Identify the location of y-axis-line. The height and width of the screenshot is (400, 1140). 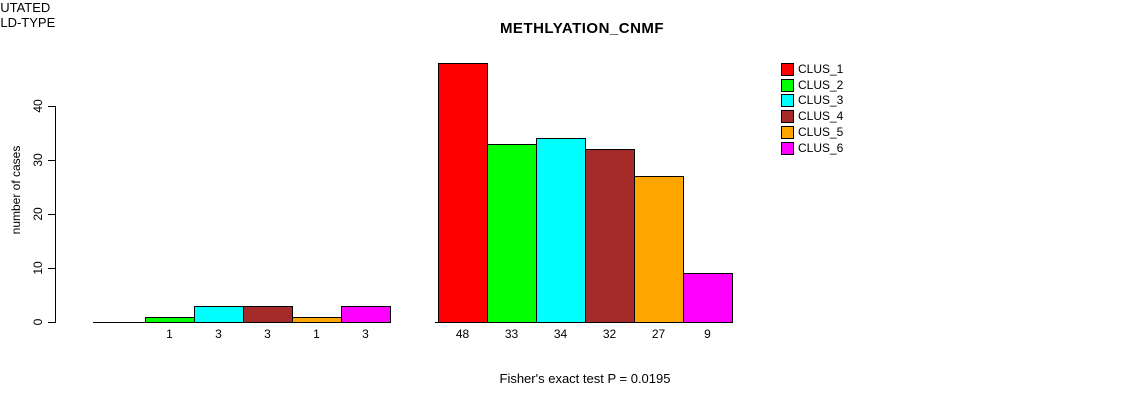
(55, 214).